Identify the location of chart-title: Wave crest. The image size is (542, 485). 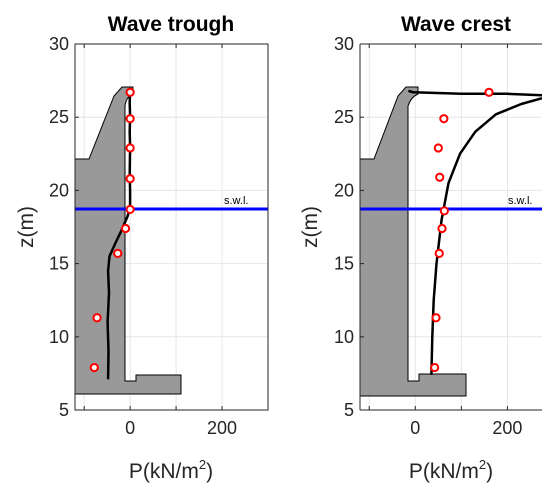
(456, 24).